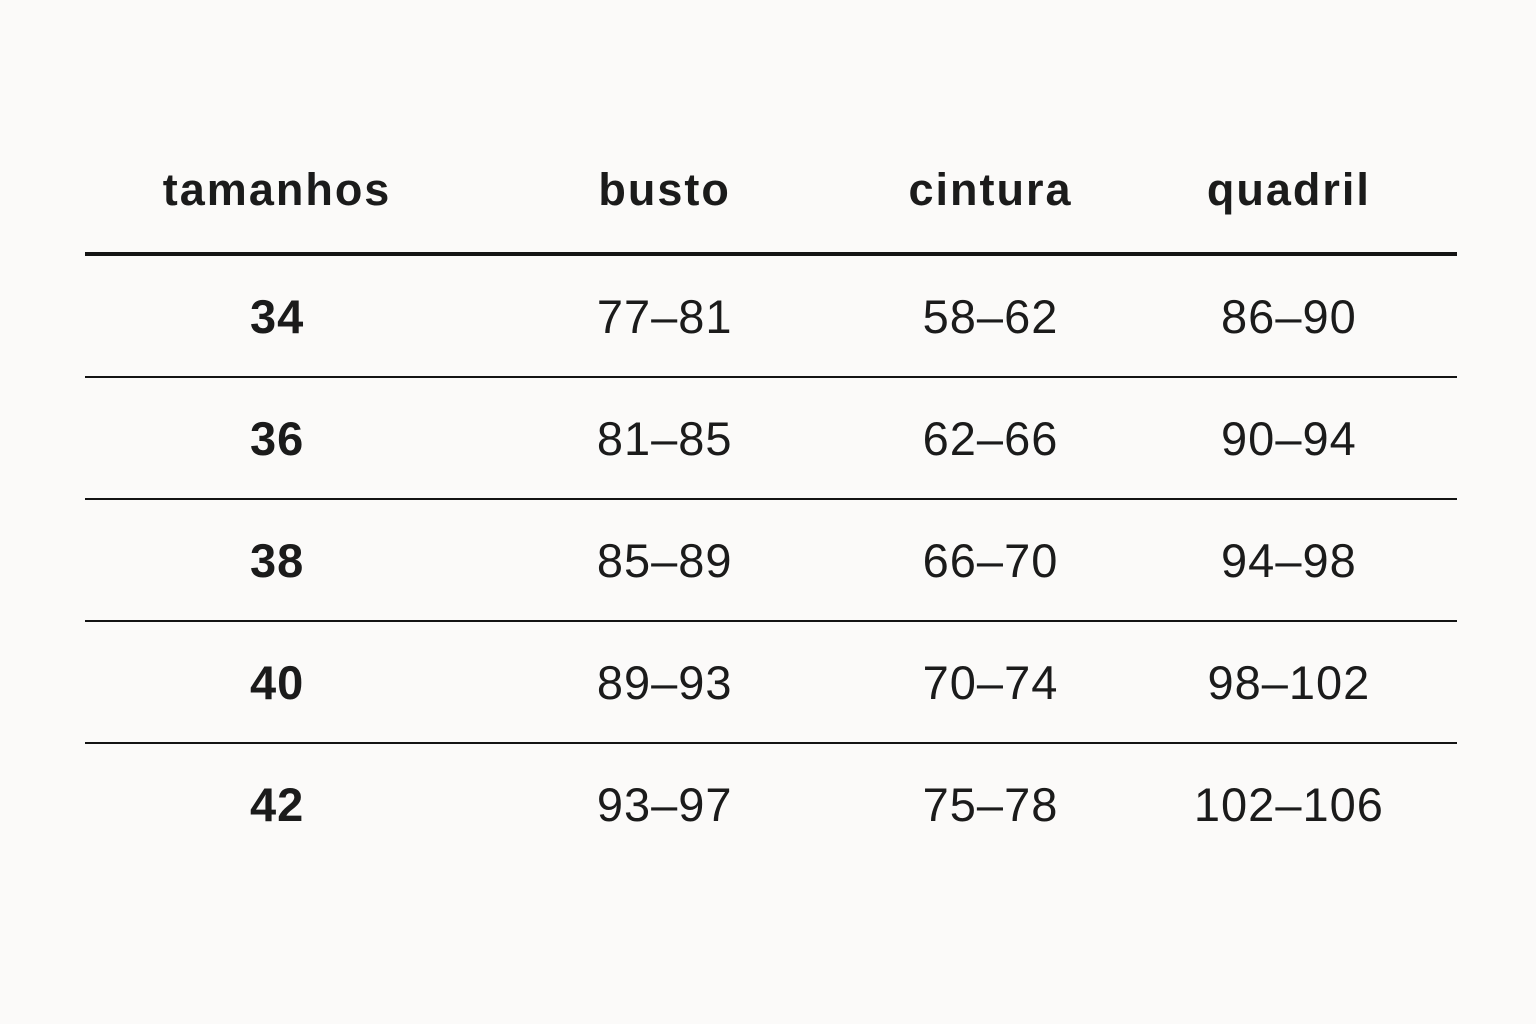 The image size is (1536, 1024). Describe the element at coordinates (771, 439) in the screenshot. I see `table-row: 36 81–85 62–66 90–94` at that location.